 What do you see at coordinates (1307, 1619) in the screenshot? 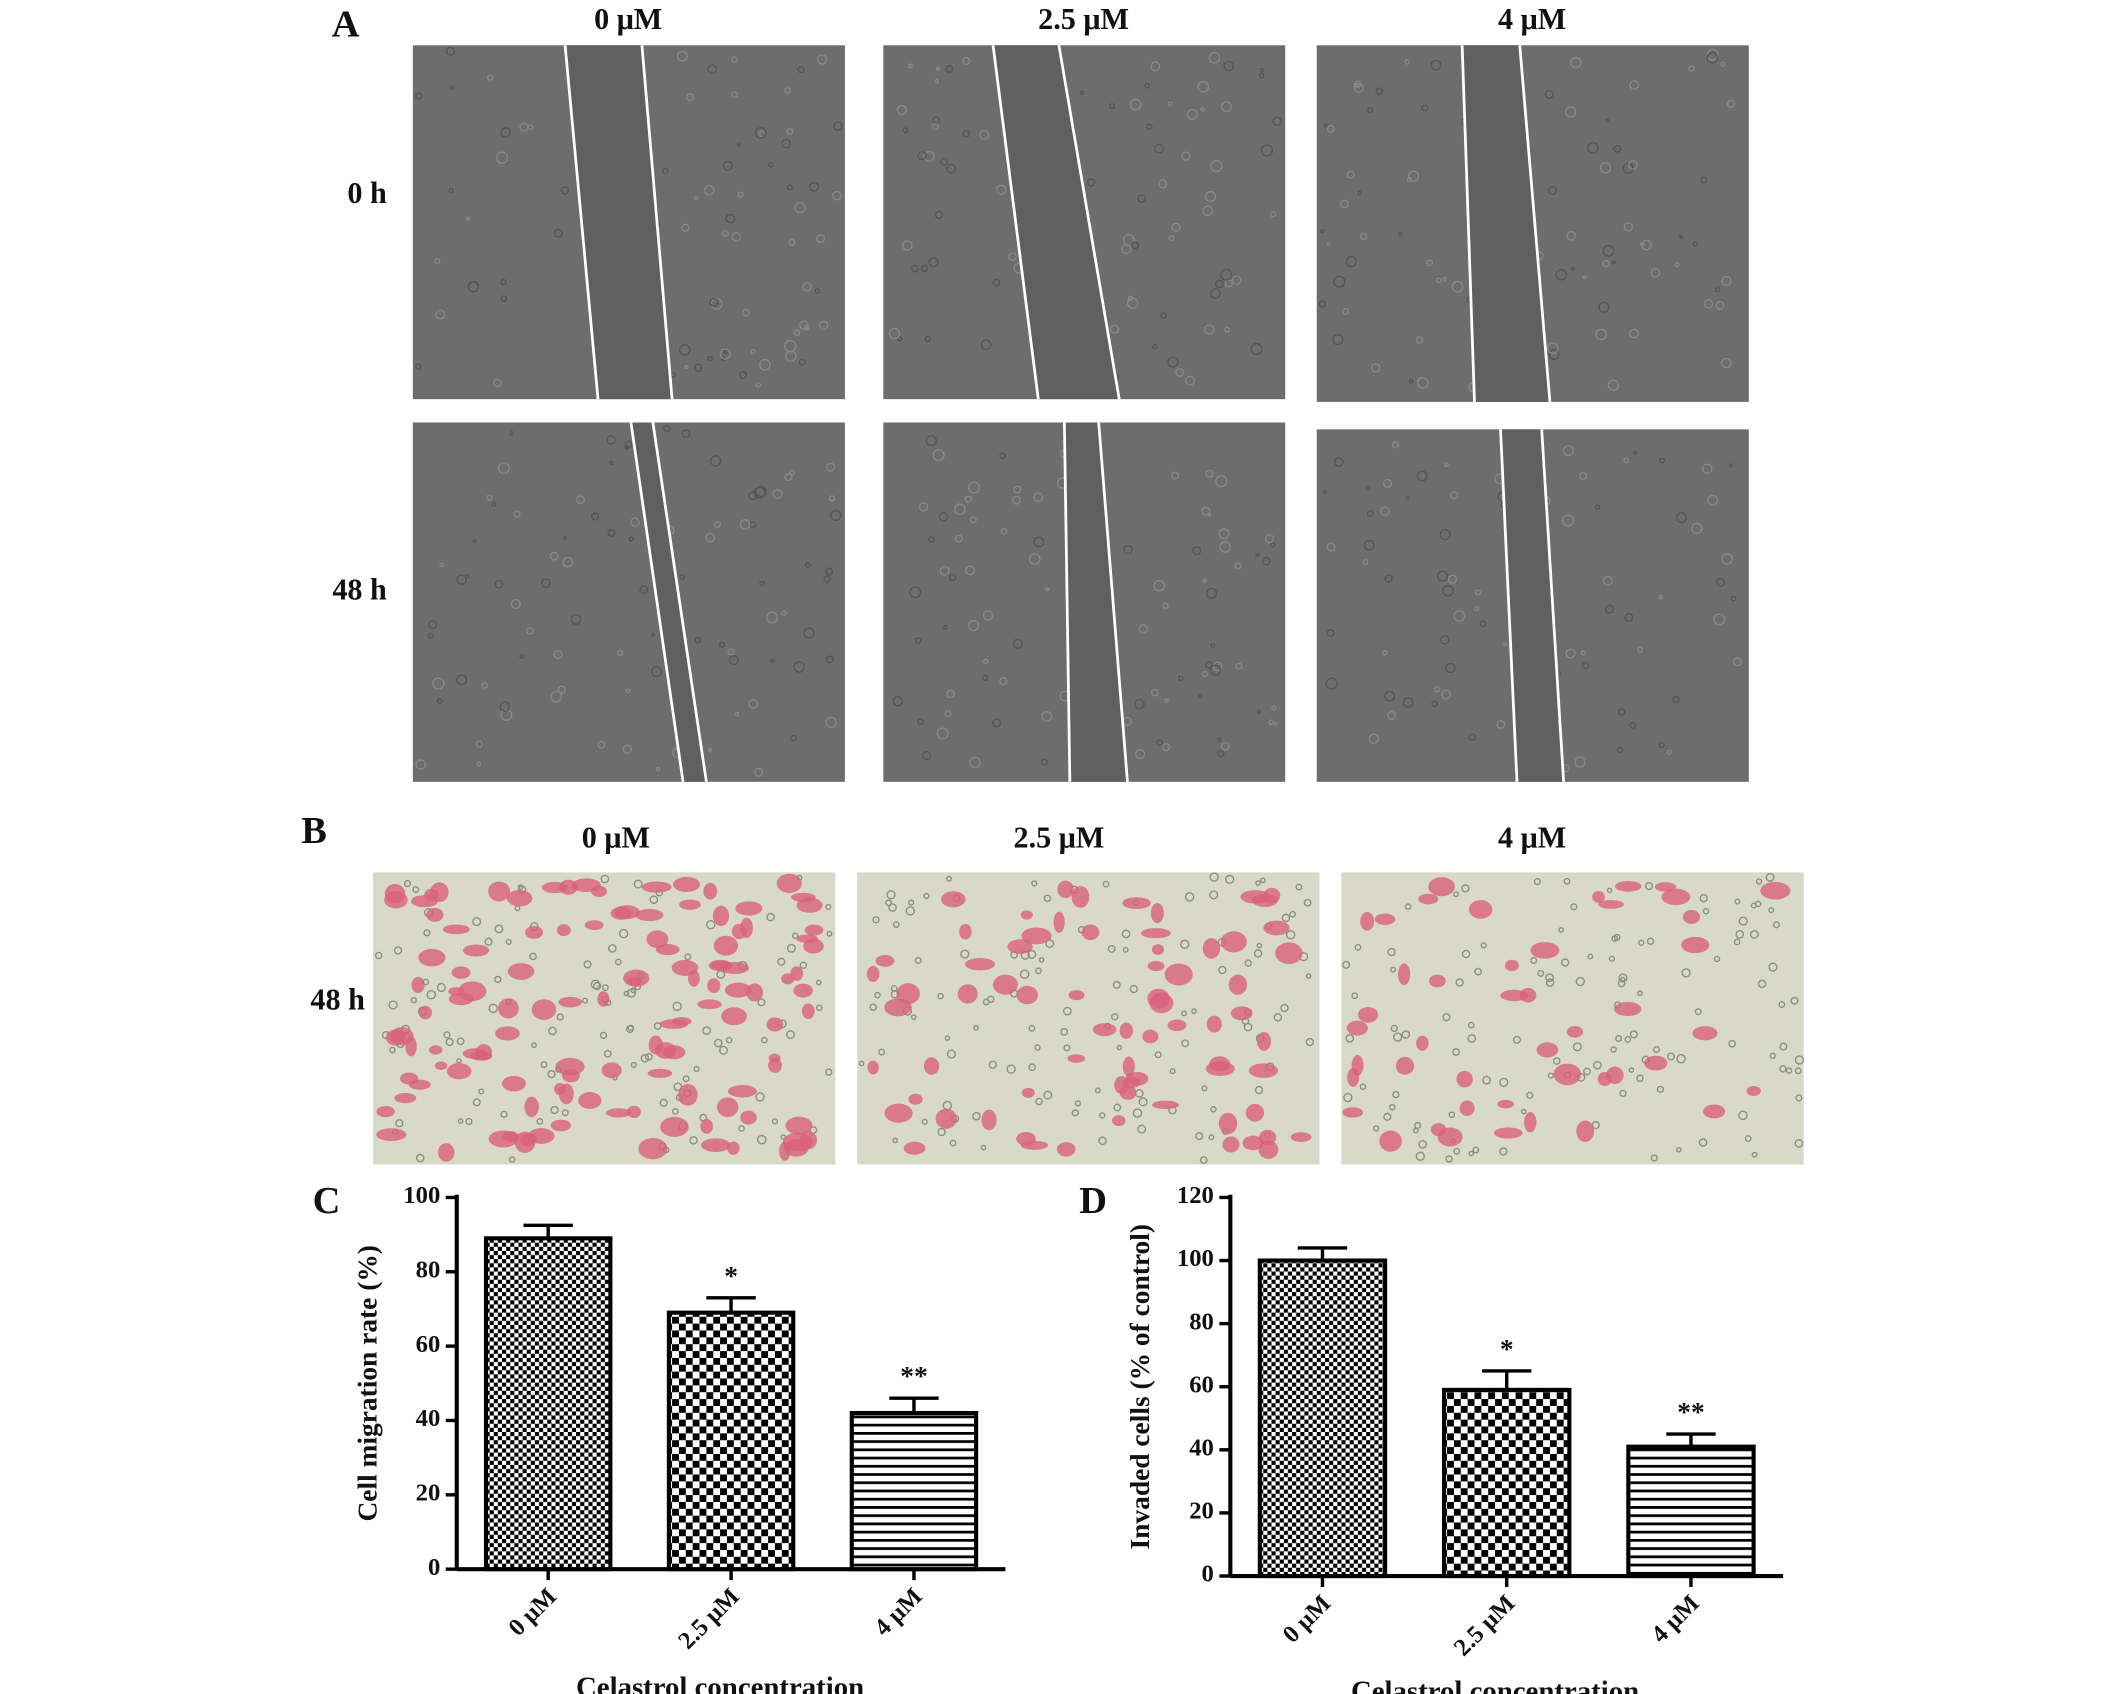
I see `x-tick-label: 0 μM` at bounding box center [1307, 1619].